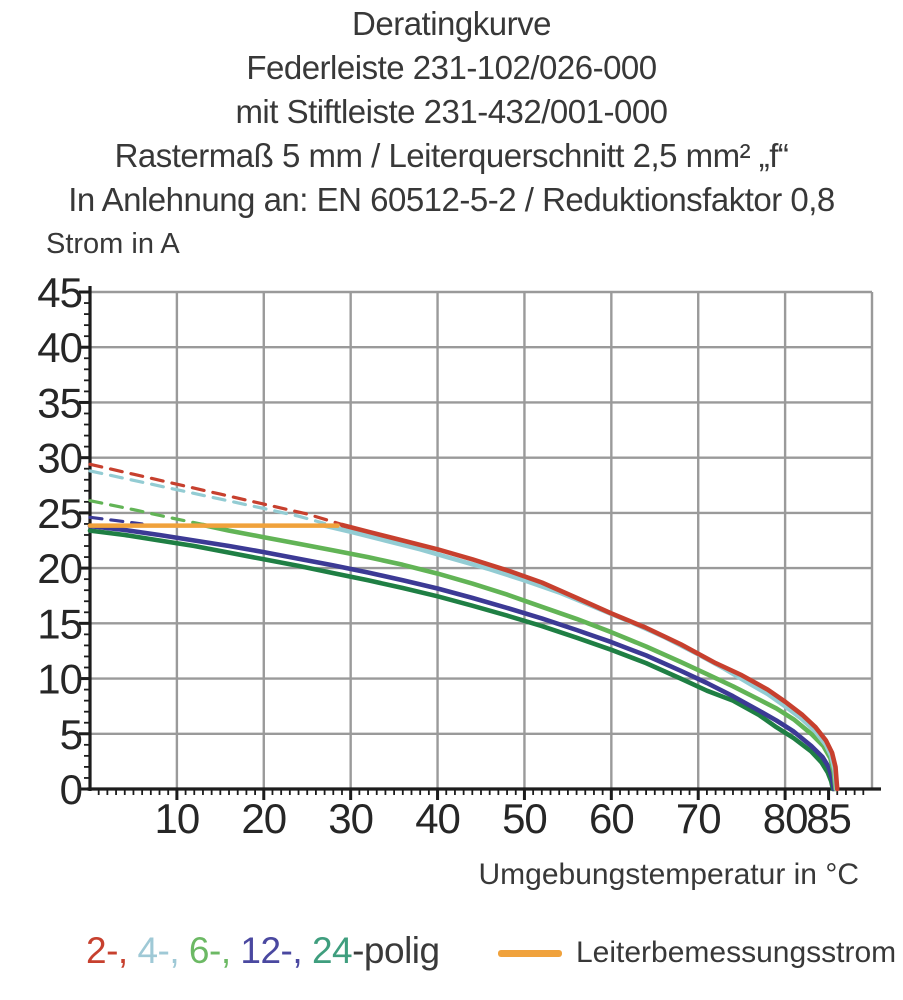 The image size is (903, 1000). What do you see at coordinates (59, 347) in the screenshot?
I see `y-tick-label: 40` at bounding box center [59, 347].